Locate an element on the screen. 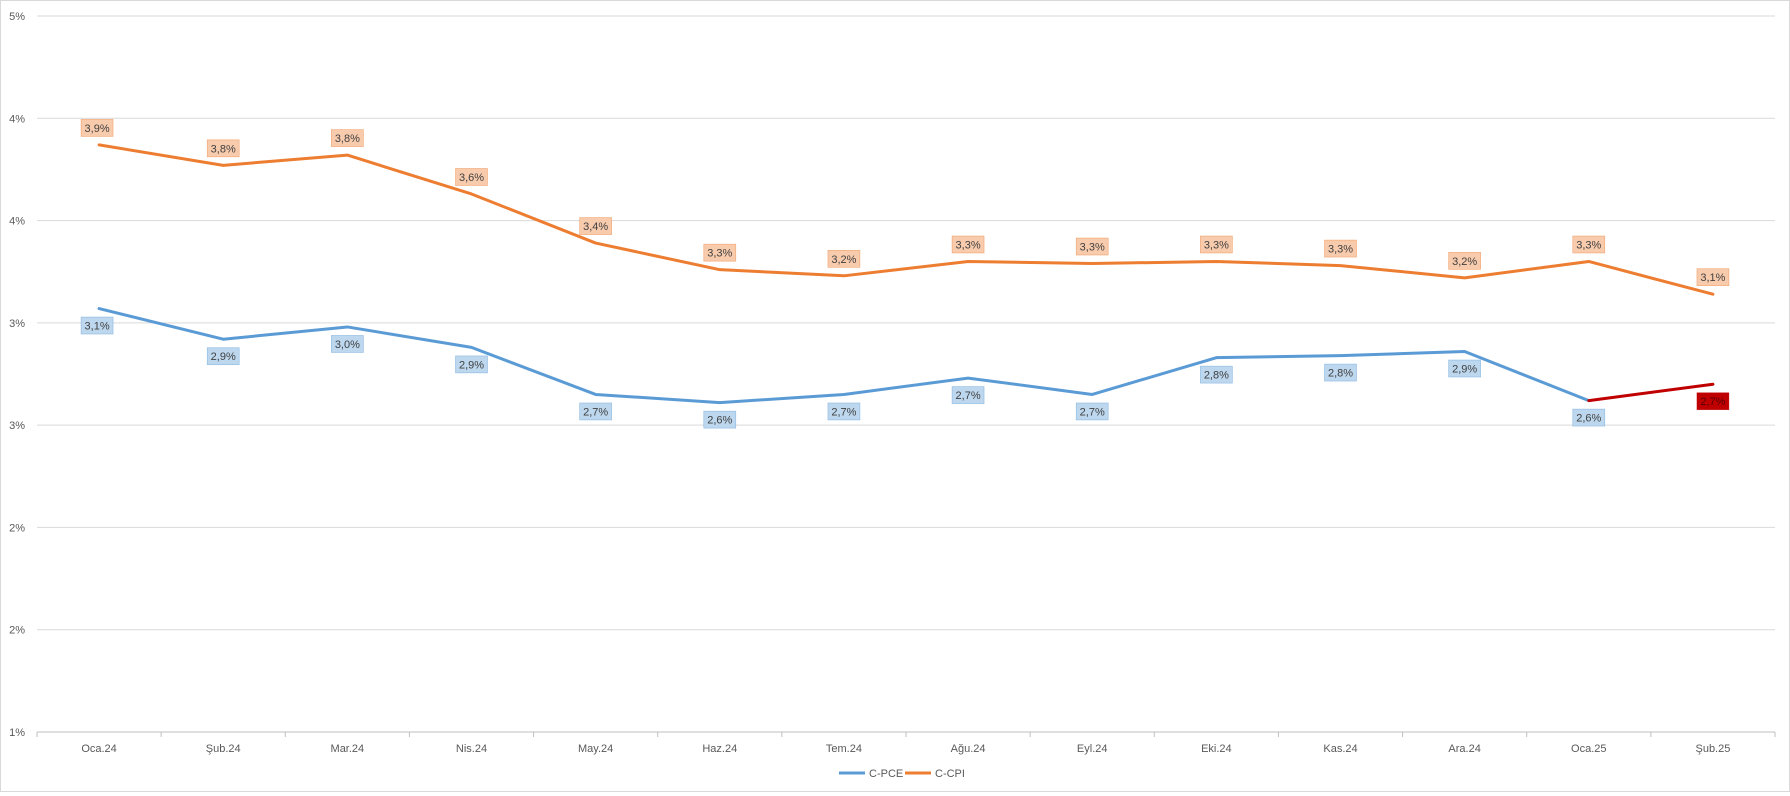 The height and width of the screenshot is (796, 1790). x-tick-label: Oca.24 is located at coordinates (98, 749).